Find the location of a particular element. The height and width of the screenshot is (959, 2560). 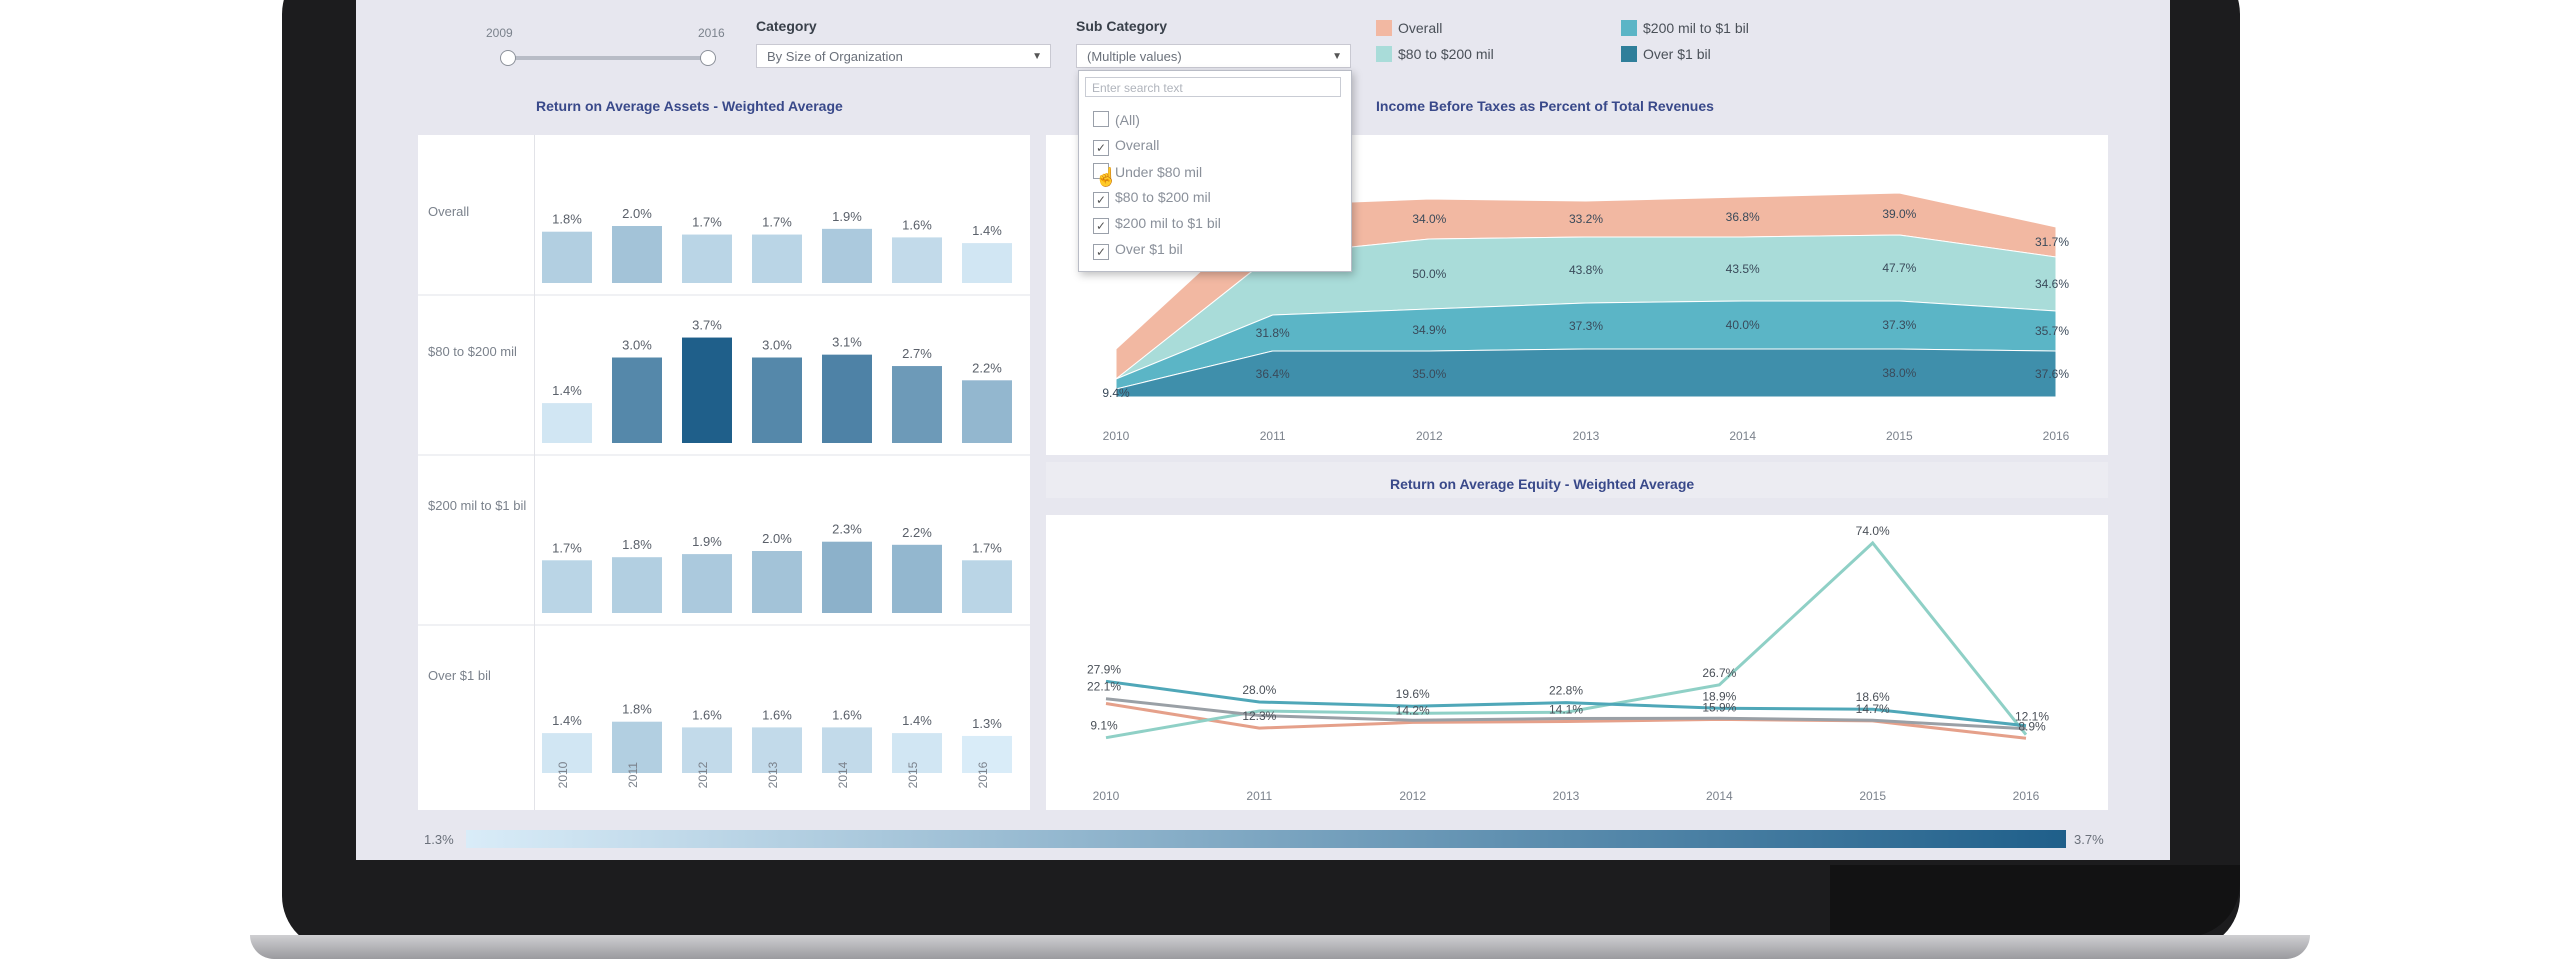

sub-category-option-over-1bil: ✓ Over $1 bil is located at coordinates (1138, 250).